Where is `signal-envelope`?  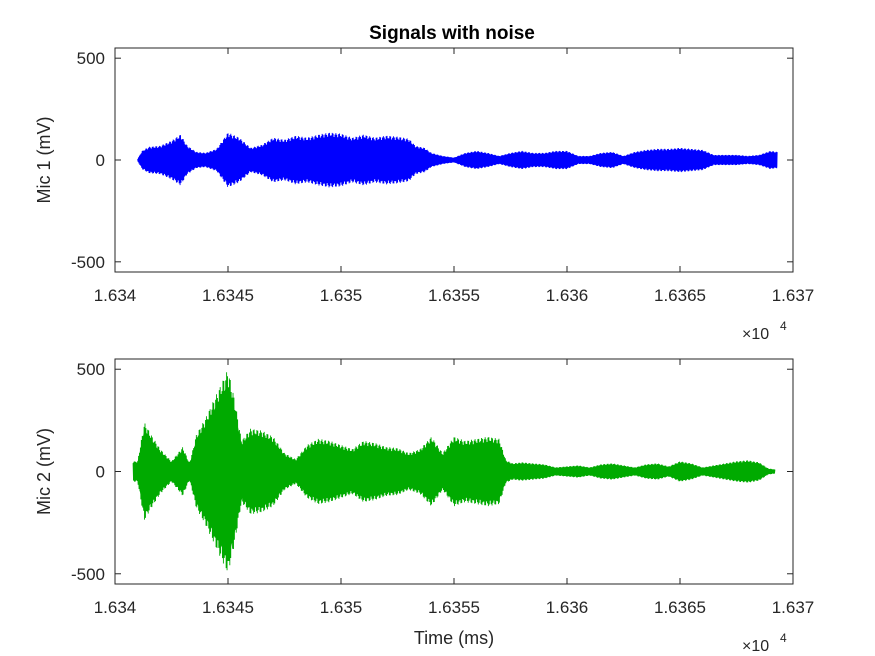 signal-envelope is located at coordinates (457, 160).